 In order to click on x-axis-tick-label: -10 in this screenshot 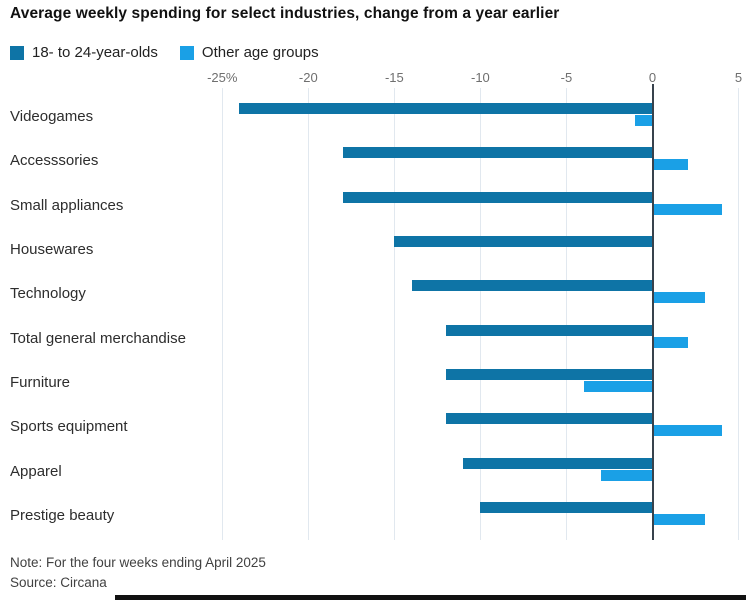, I will do `click(480, 77)`.